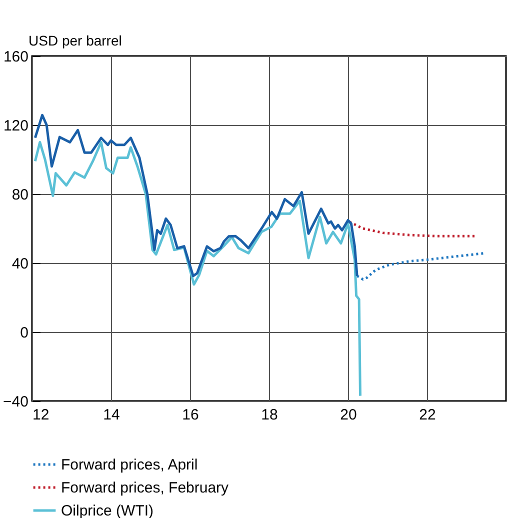 The width and height of the screenshot is (528, 518). I want to click on y-axis-title: USD per barrel, so click(75, 40).